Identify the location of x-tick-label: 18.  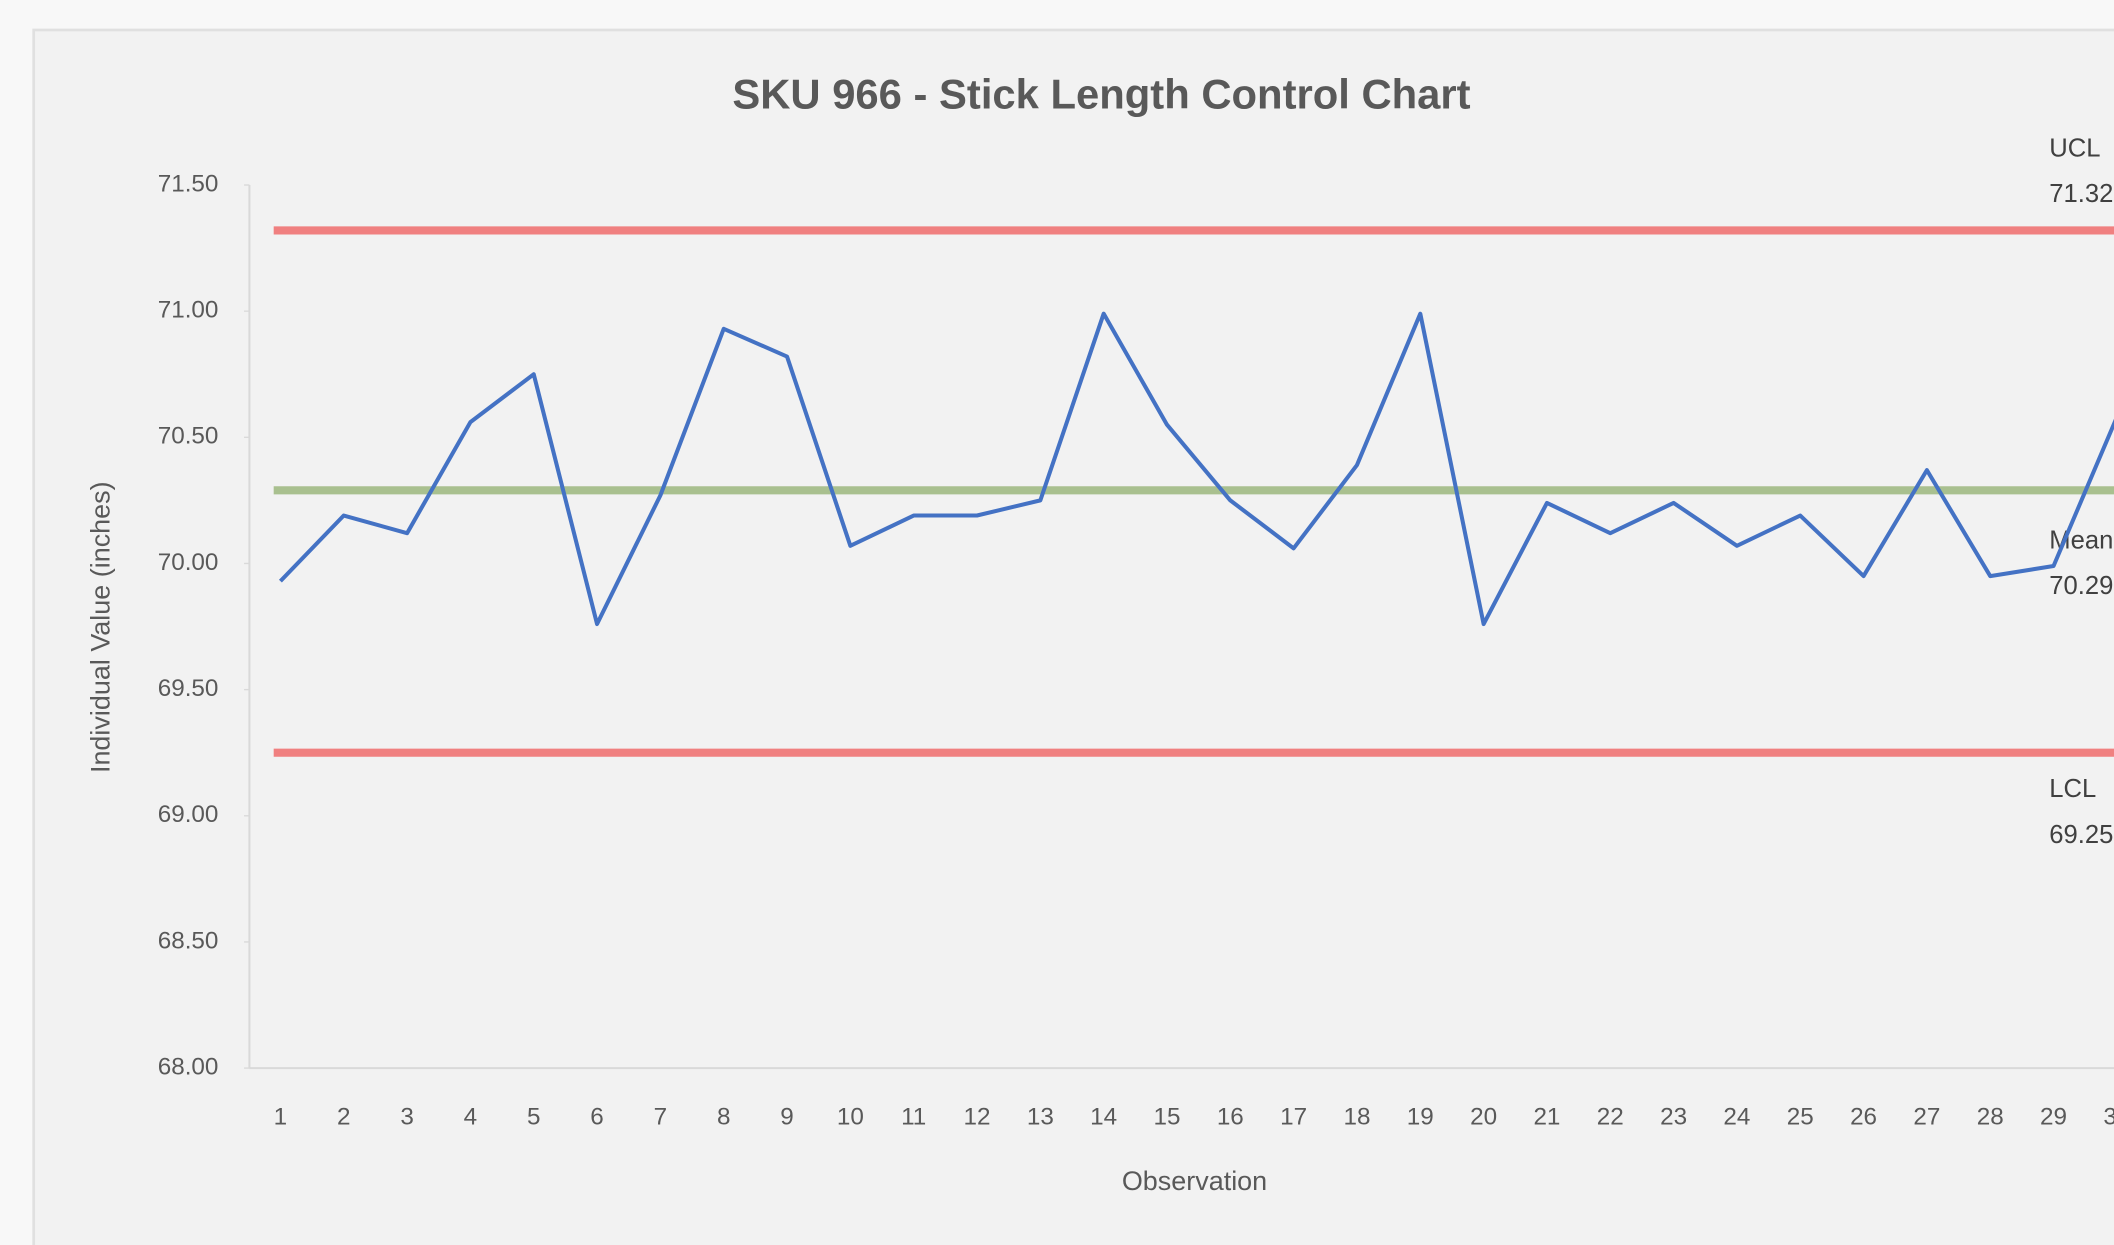
(1356, 1116).